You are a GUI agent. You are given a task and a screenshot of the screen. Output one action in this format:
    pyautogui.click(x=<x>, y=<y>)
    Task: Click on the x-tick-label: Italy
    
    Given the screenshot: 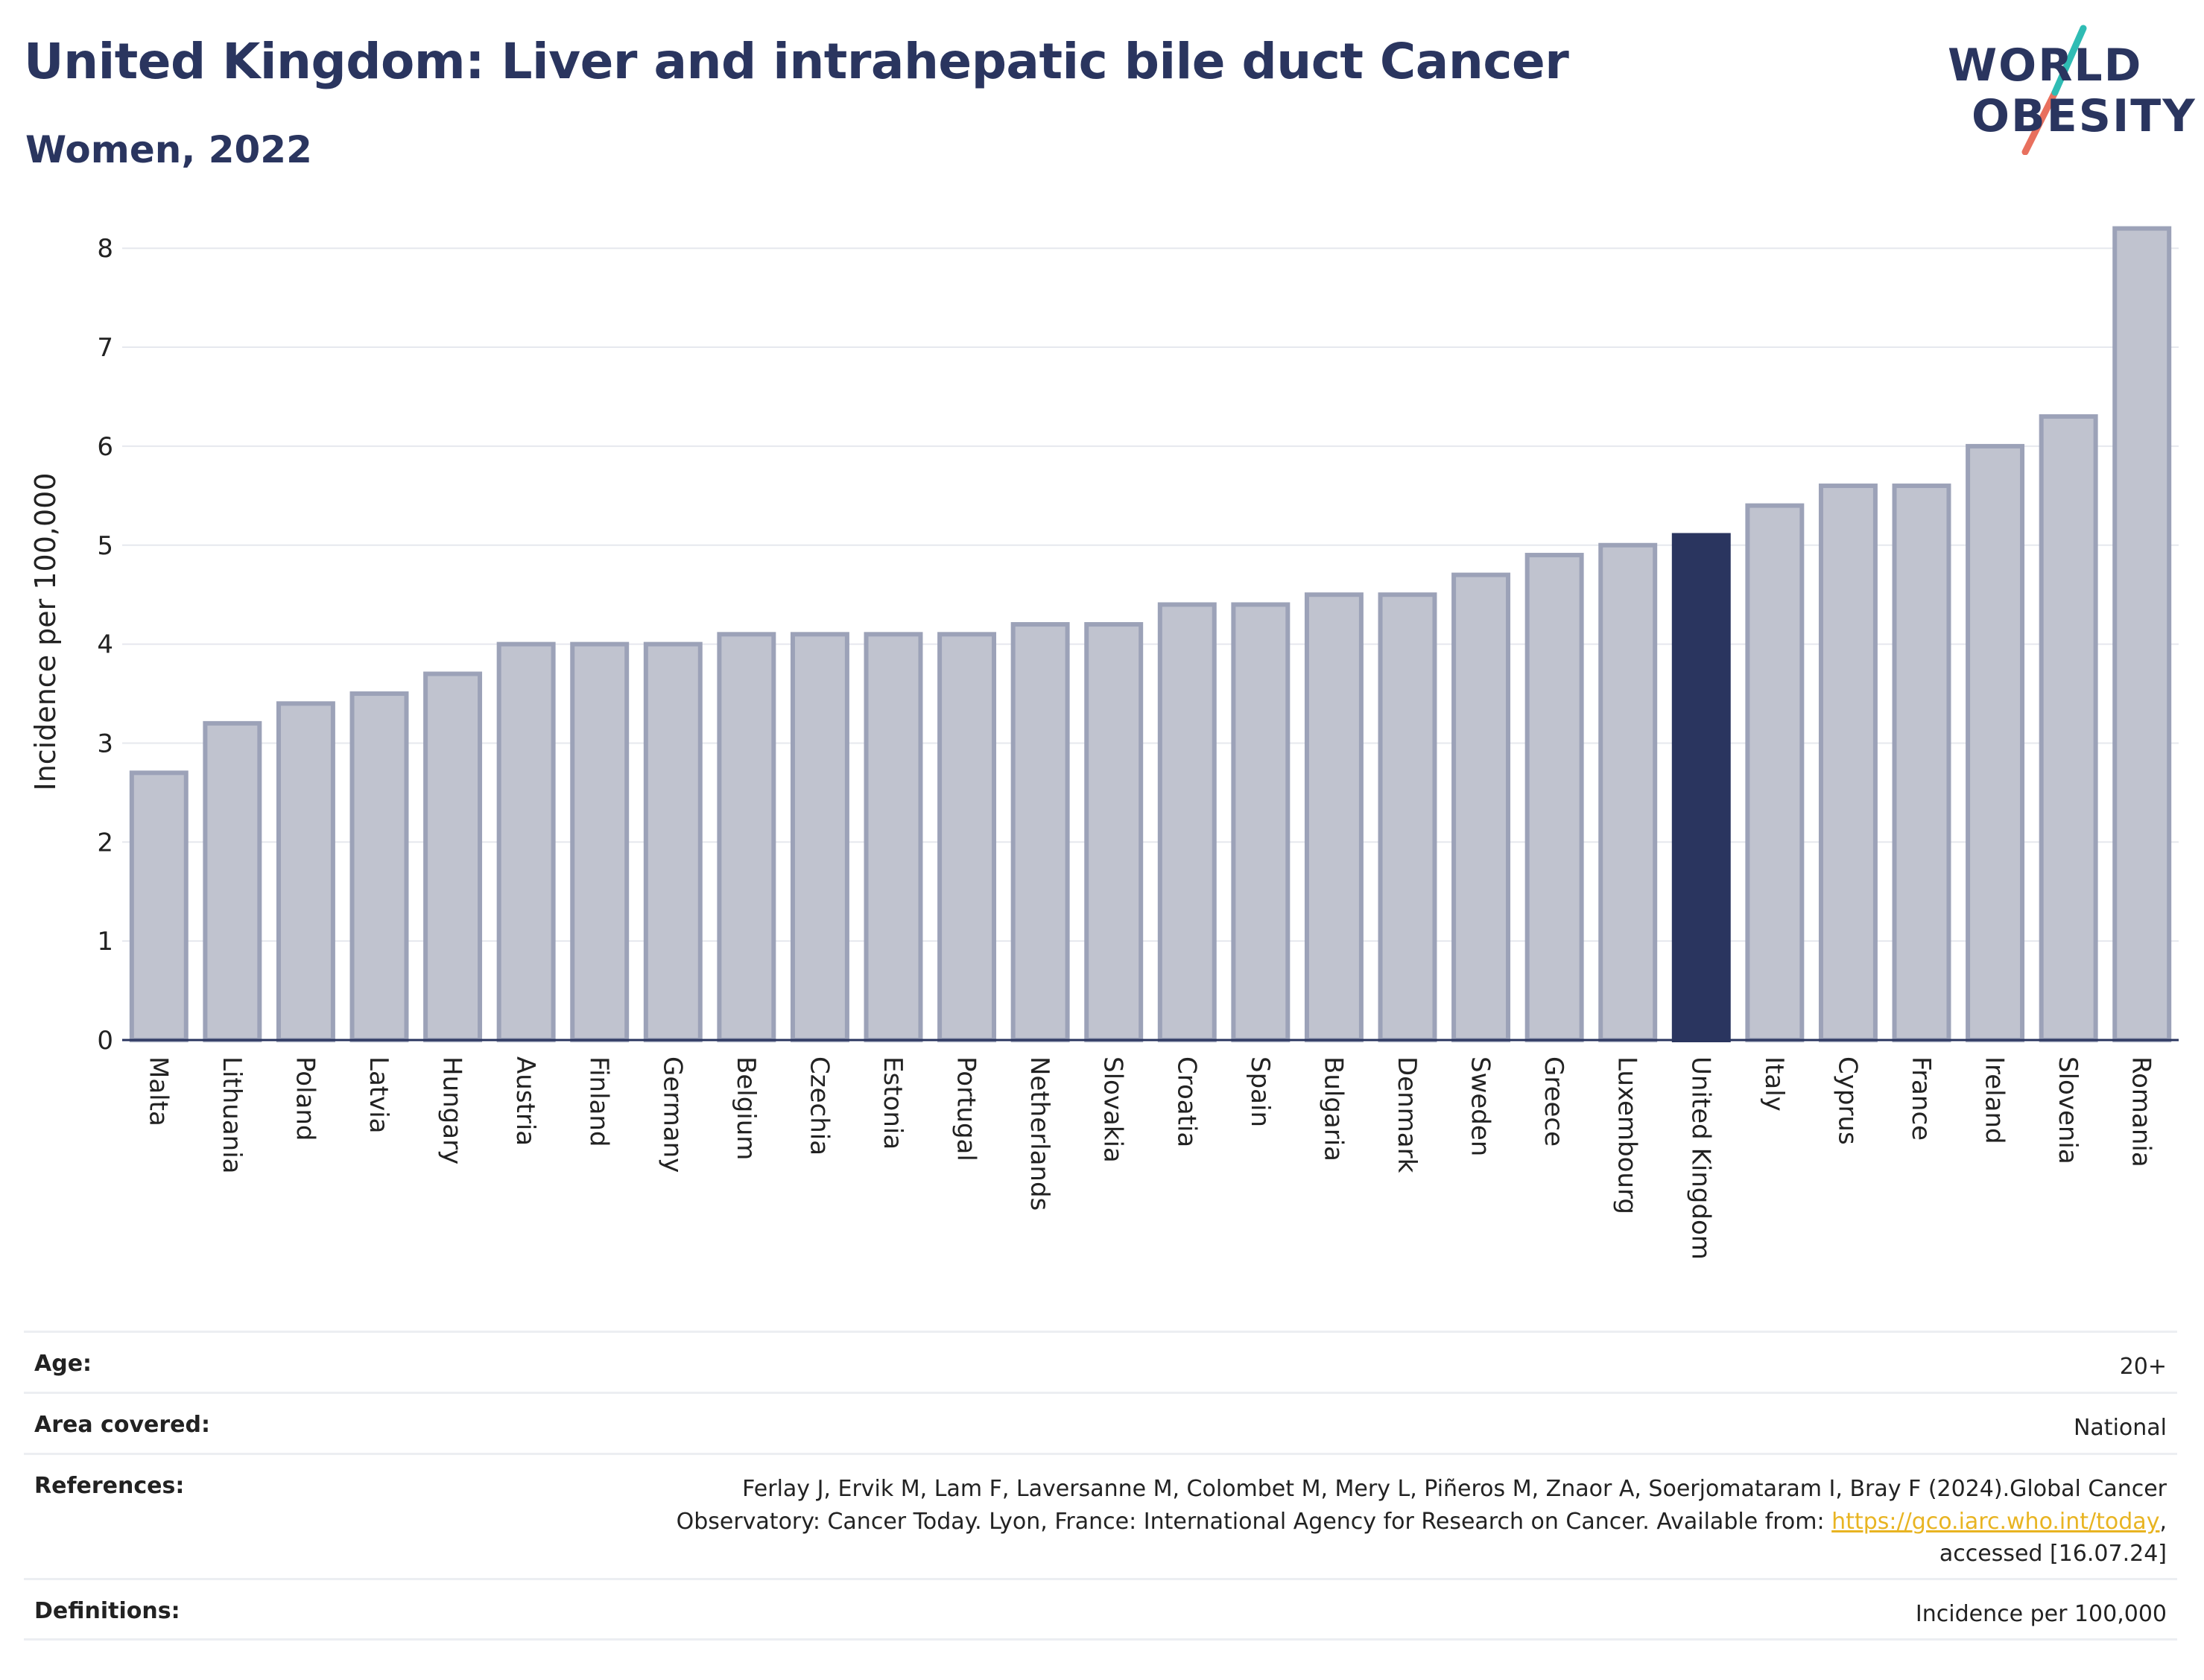 What is the action you would take?
    pyautogui.click(x=1774, y=1084)
    